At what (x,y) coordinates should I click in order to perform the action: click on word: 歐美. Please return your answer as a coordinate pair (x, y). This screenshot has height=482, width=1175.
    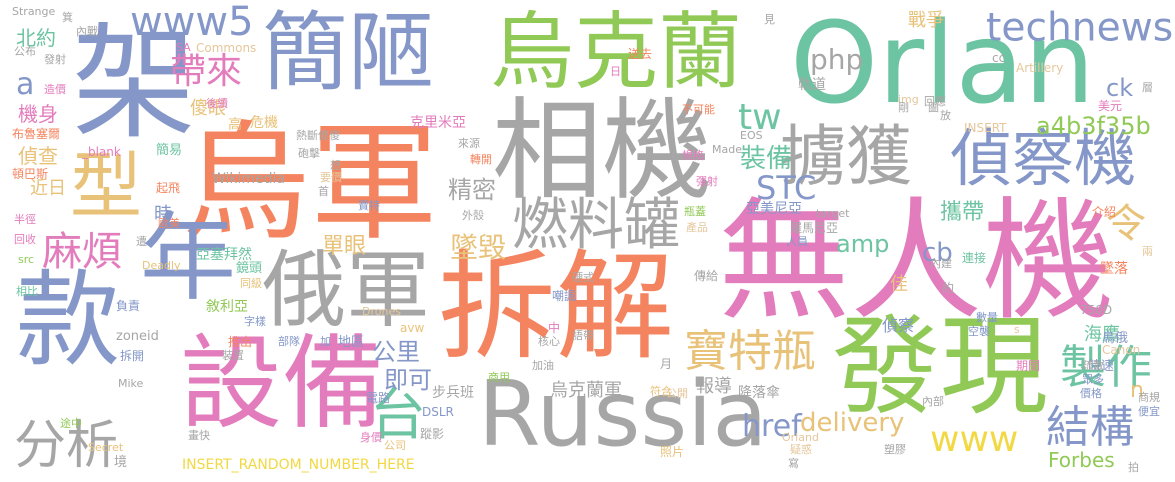
    Looking at the image, I should click on (169, 223).